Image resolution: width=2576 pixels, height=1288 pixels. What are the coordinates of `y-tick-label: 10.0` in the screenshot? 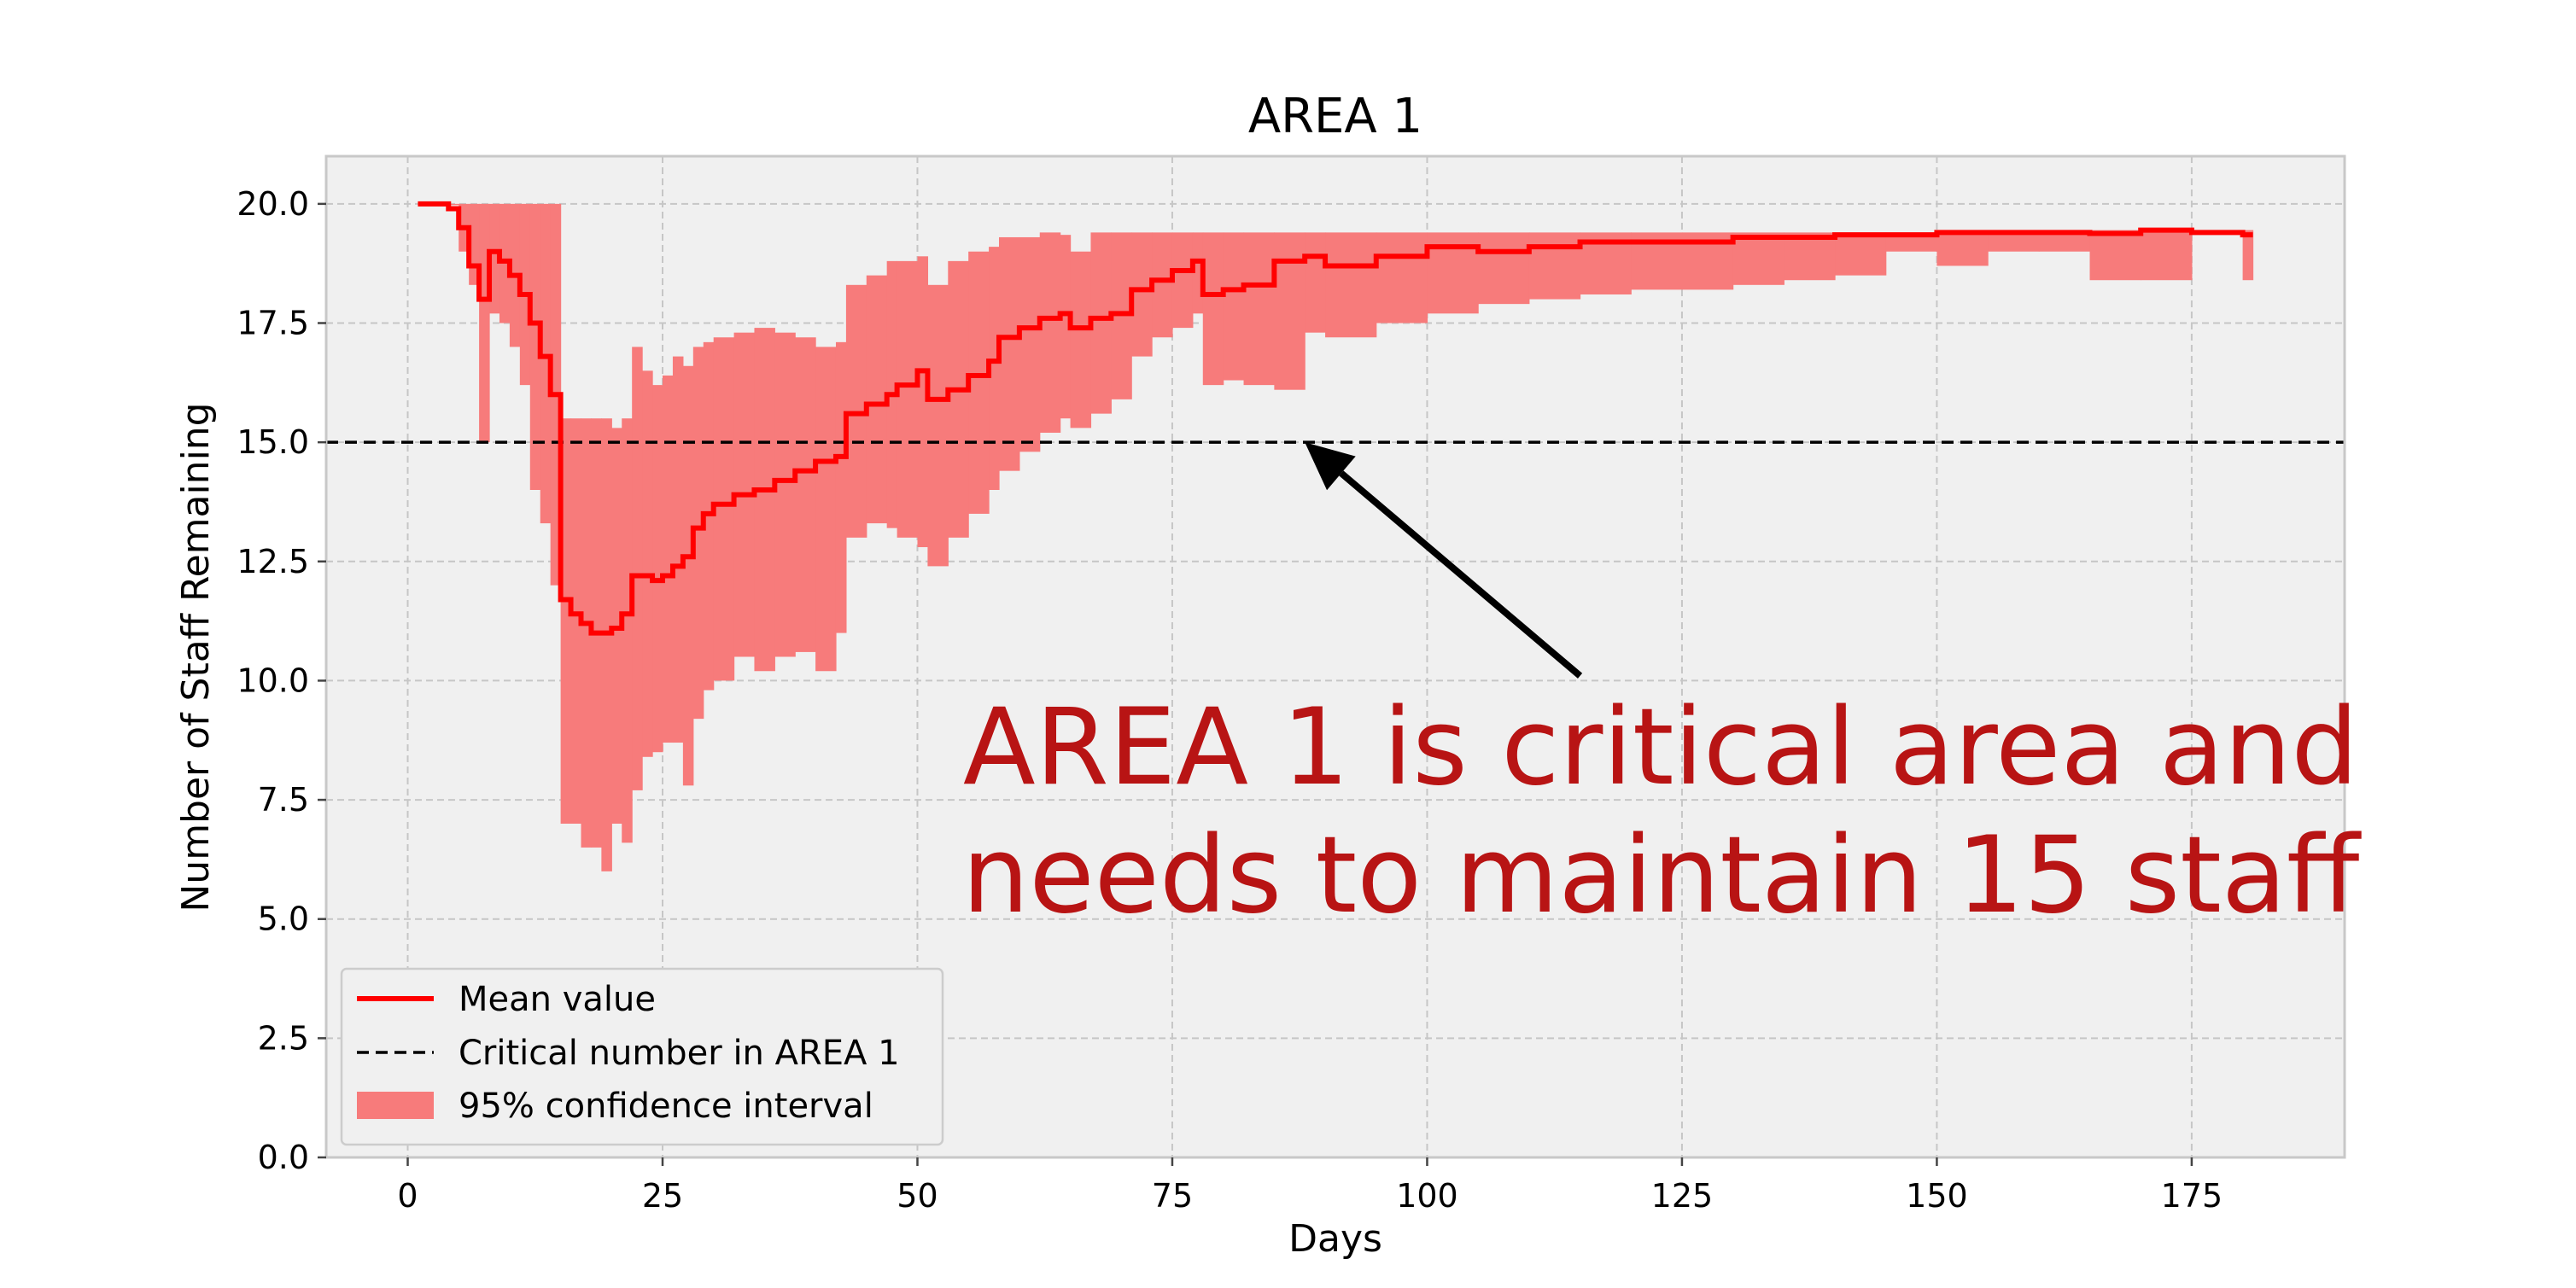 It's located at (273, 680).